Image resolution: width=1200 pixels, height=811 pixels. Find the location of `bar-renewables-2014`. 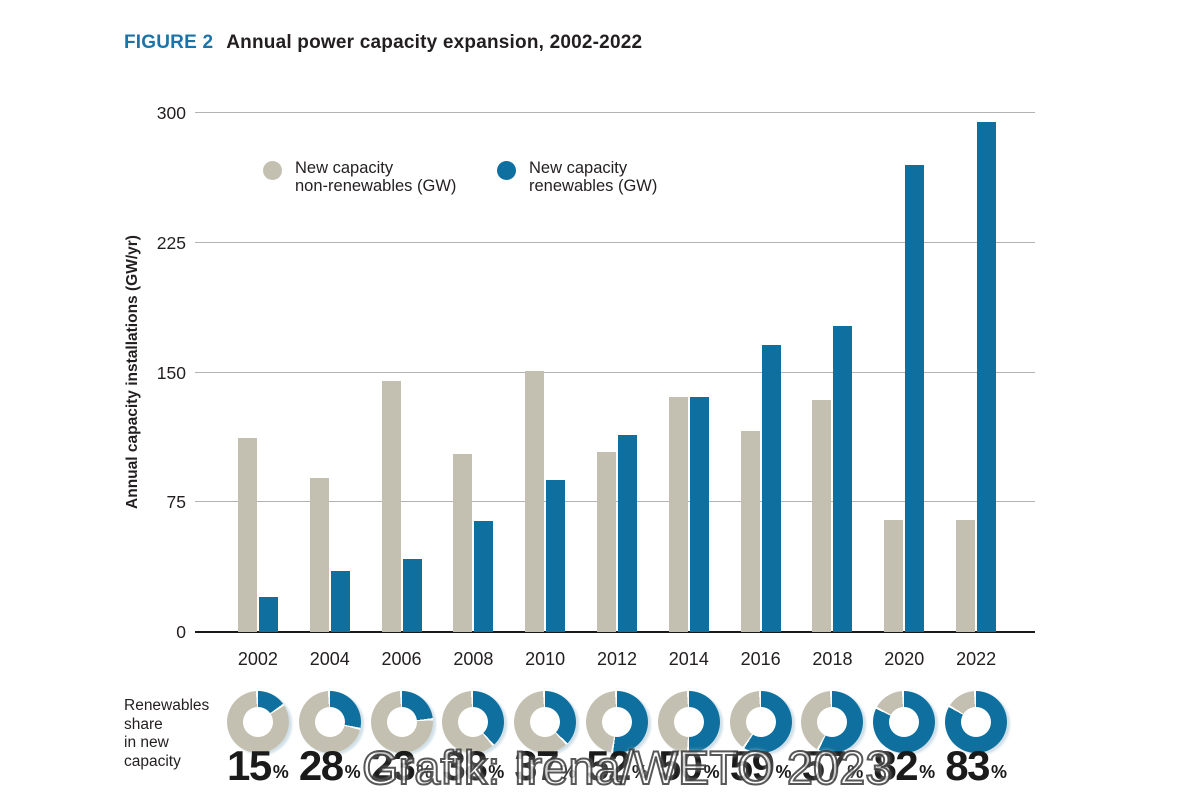

bar-renewables-2014 is located at coordinates (699, 514).